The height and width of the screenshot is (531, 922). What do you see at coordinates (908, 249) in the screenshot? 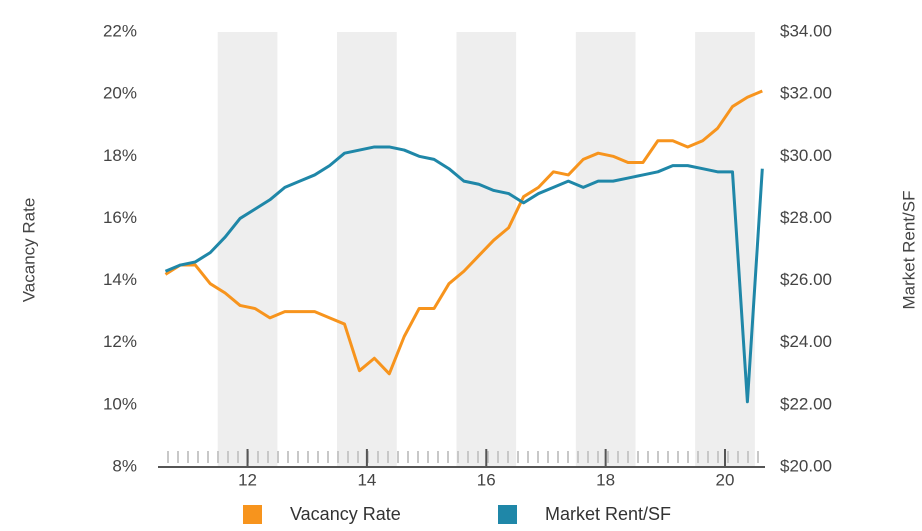
I see `y2-axis-title: Market Rent/SF` at bounding box center [908, 249].